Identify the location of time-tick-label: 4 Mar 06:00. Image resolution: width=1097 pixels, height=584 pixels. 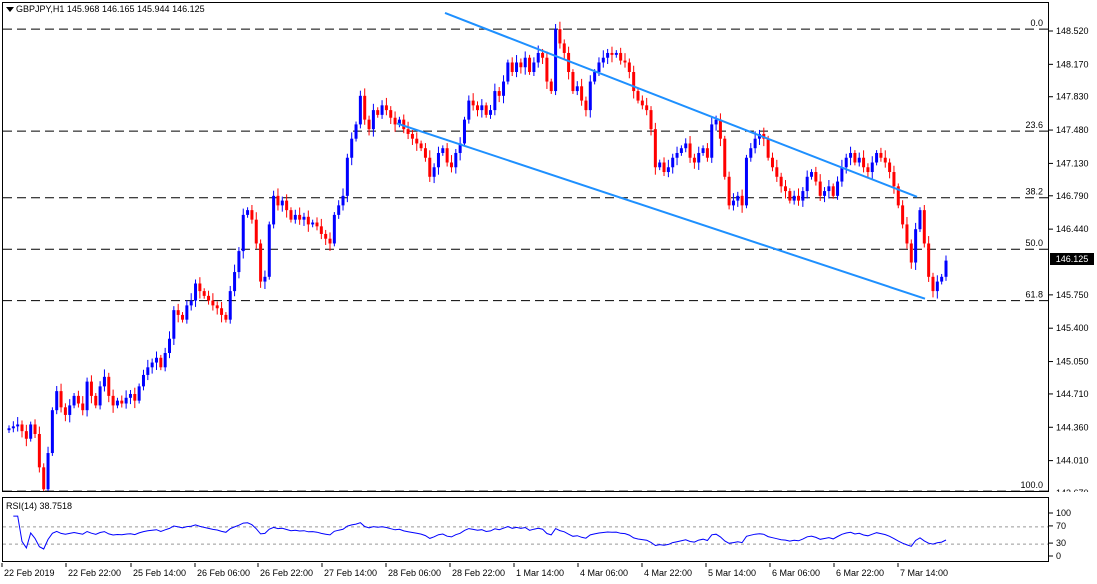
(604, 573).